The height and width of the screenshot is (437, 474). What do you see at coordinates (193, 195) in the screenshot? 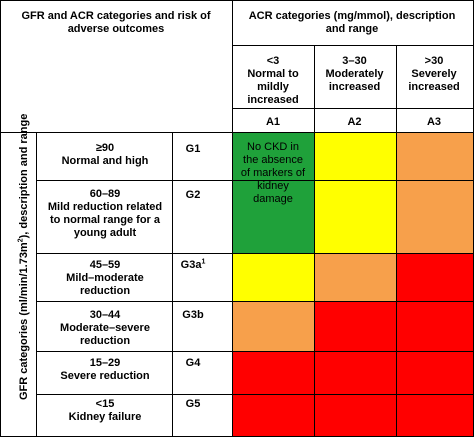
I see `gfr-g2-code: G2` at bounding box center [193, 195].